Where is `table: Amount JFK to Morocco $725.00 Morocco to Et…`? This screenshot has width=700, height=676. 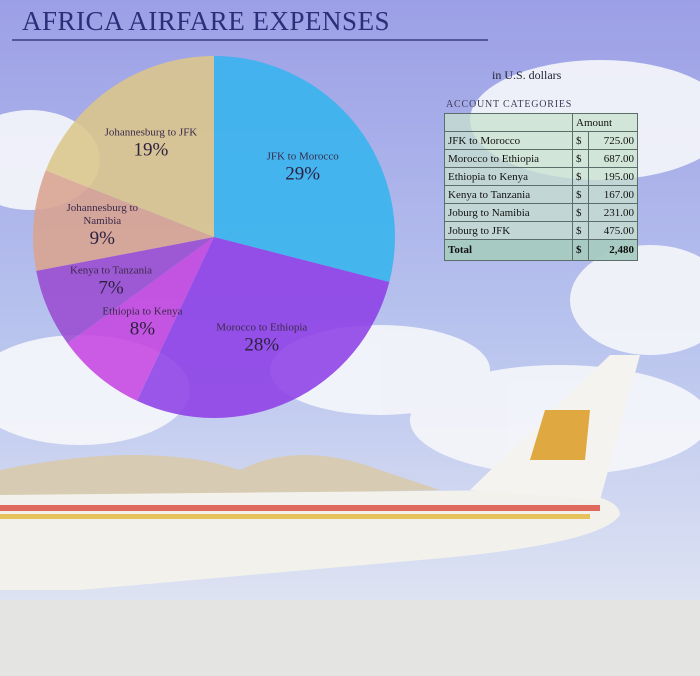
table: Amount JFK to Morocco $725.00 Morocco to Et… is located at coordinates (540, 187).